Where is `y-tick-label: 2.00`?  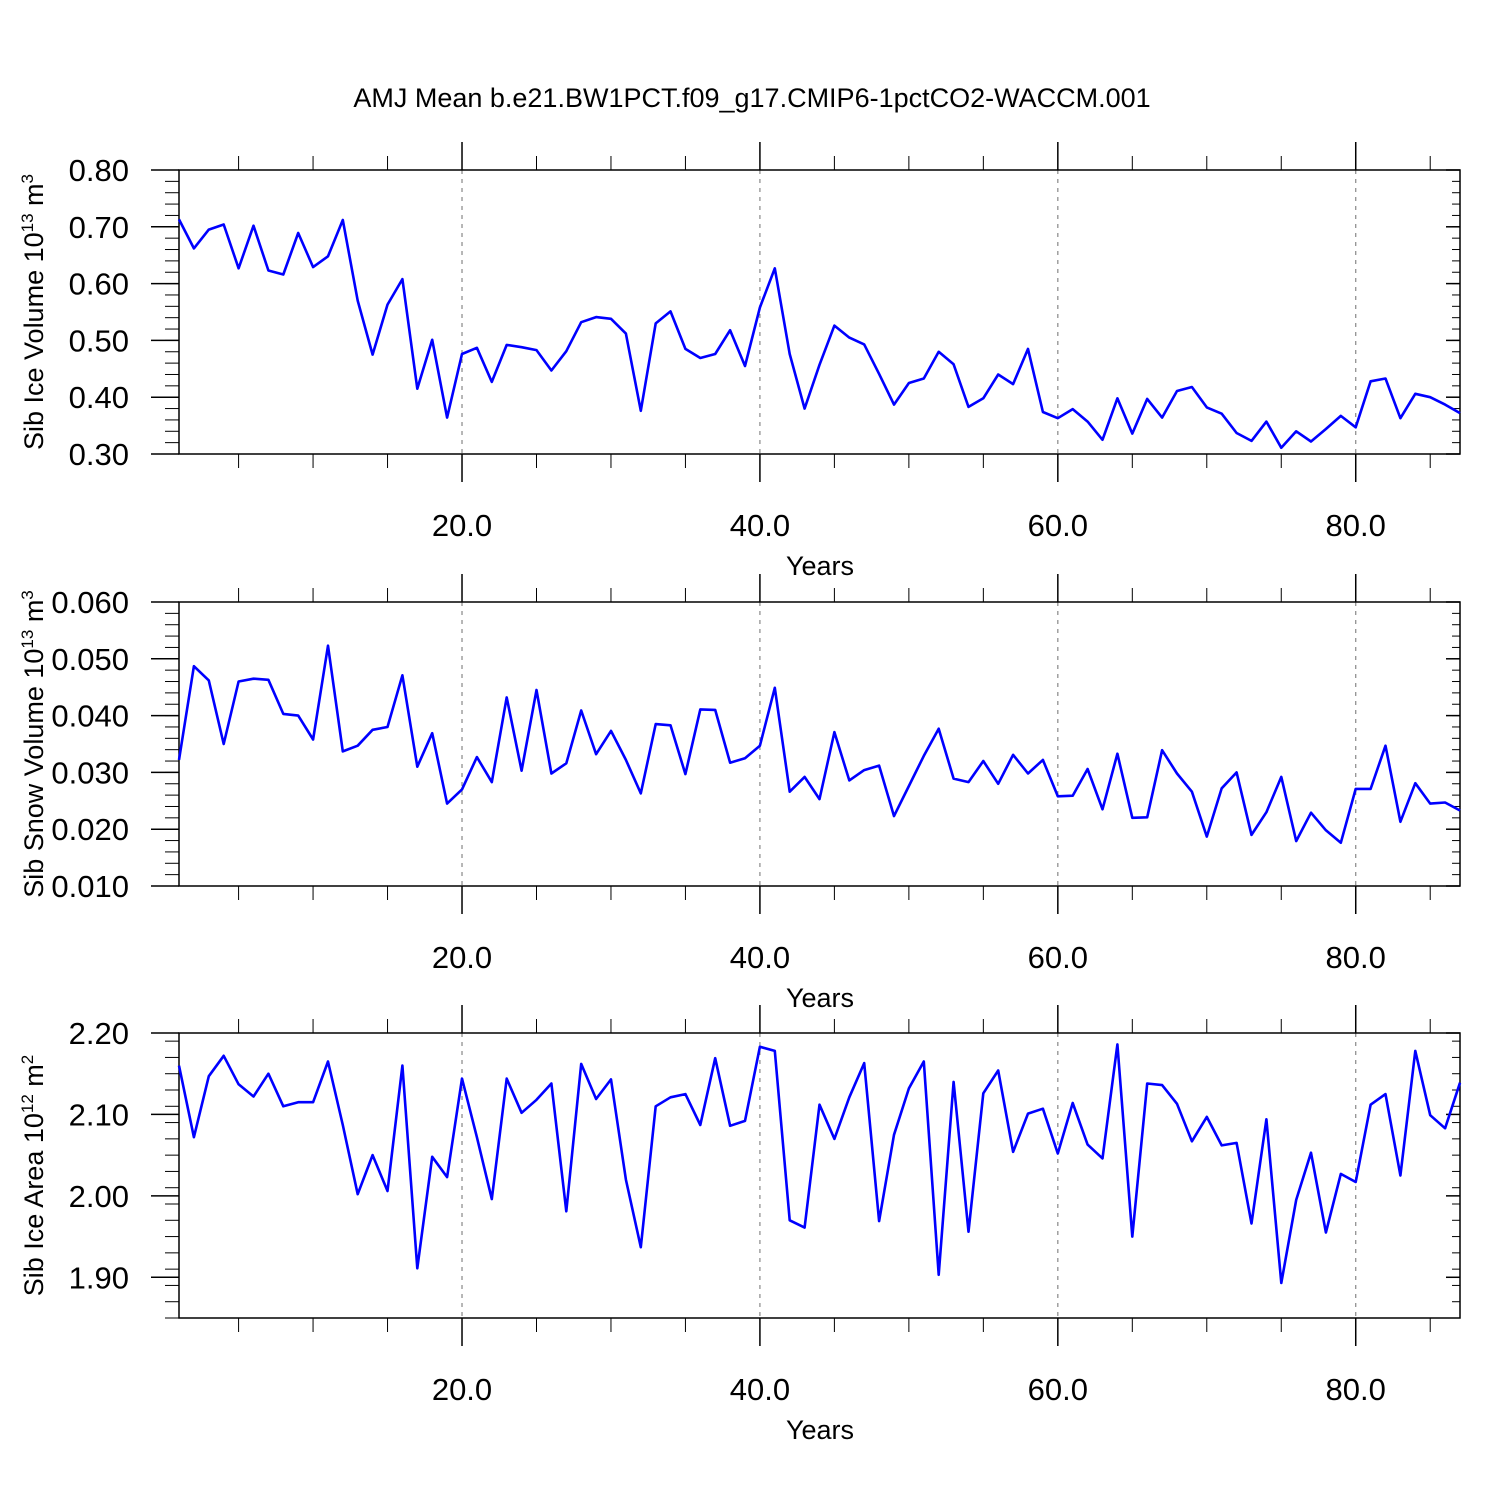
y-tick-label: 2.00 is located at coordinates (99, 1196).